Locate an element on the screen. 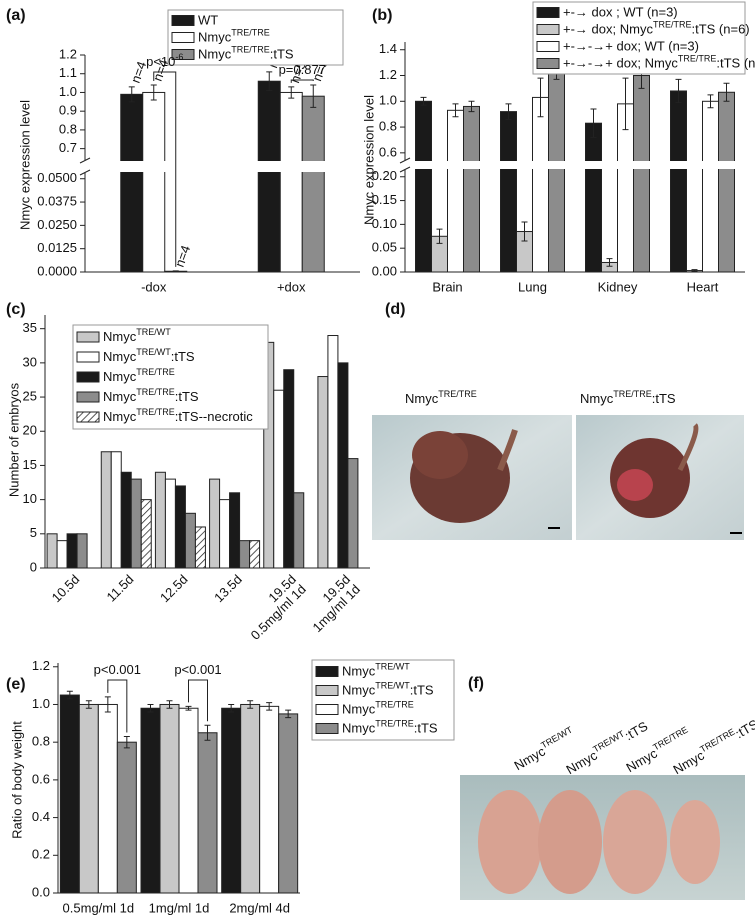  sample-size: n=5 is located at coordinates (298, 72).